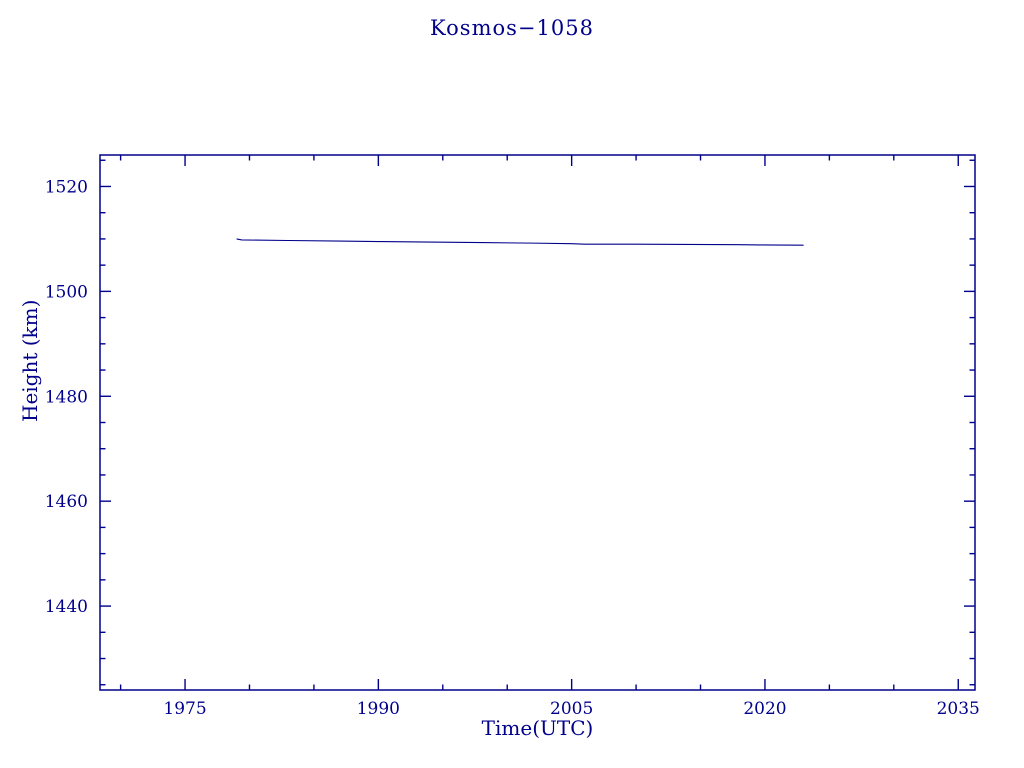  I want to click on x-tick-label: 1975, so click(184, 709).